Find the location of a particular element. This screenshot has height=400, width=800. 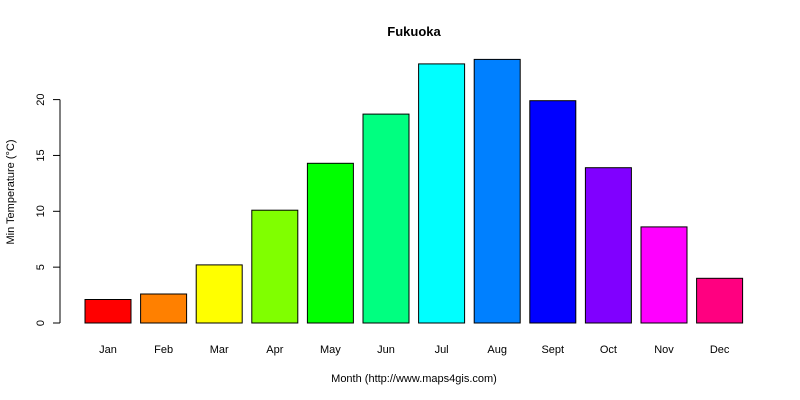

bar-nov is located at coordinates (664, 275).